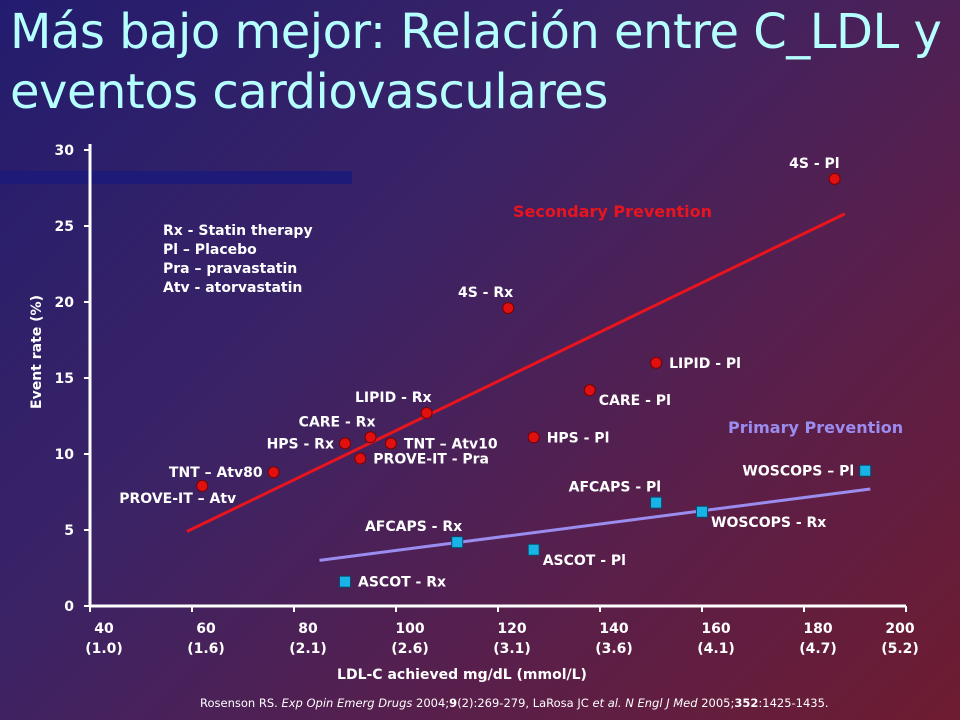 The image size is (960, 720). What do you see at coordinates (814, 164) in the screenshot?
I see `point-label: 4S - Pl` at bounding box center [814, 164].